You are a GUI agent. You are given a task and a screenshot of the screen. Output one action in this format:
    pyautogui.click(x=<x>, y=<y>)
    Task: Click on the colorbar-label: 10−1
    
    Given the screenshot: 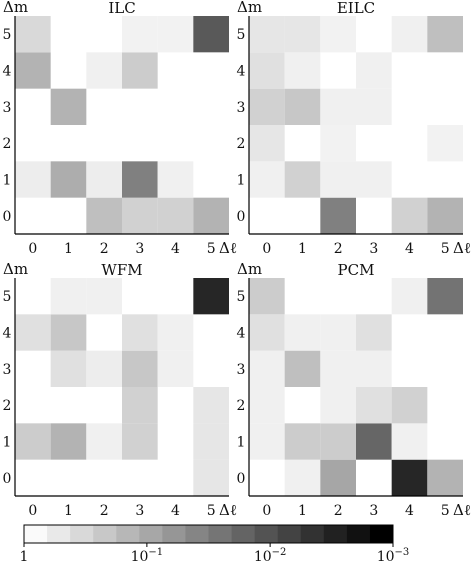 What is the action you would take?
    pyautogui.click(x=147, y=556)
    